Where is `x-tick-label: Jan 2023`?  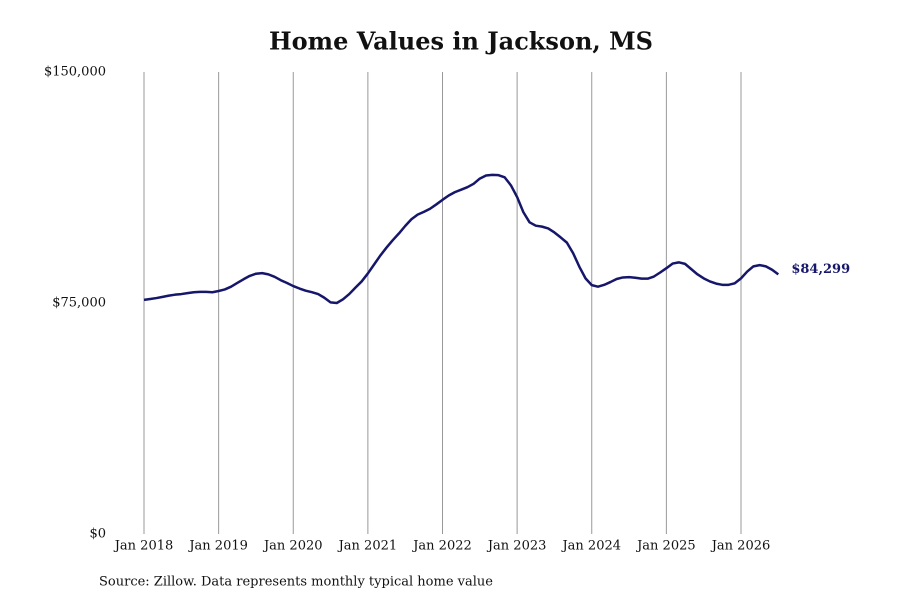 x-tick-label: Jan 2023 is located at coordinates (516, 546).